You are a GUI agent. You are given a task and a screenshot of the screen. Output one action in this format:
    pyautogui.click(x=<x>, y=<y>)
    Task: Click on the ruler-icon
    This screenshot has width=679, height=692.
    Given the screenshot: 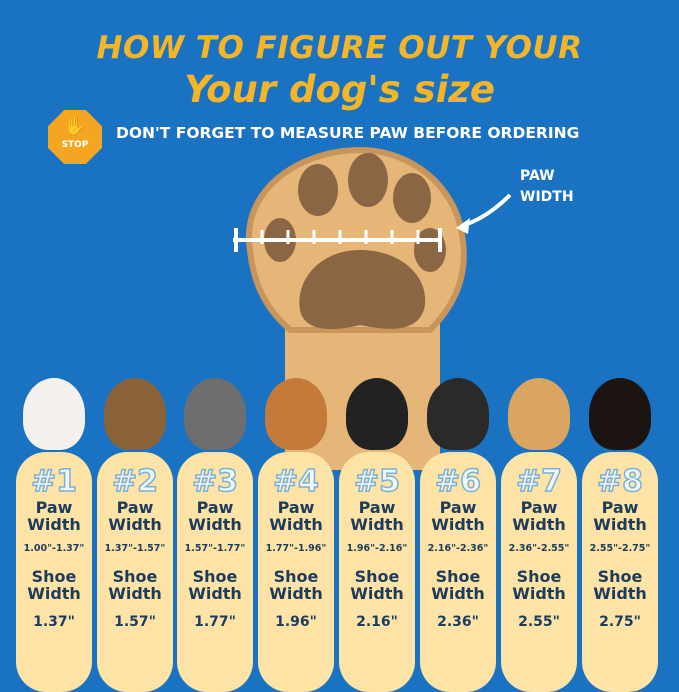 What is the action you would take?
    pyautogui.click(x=337, y=240)
    